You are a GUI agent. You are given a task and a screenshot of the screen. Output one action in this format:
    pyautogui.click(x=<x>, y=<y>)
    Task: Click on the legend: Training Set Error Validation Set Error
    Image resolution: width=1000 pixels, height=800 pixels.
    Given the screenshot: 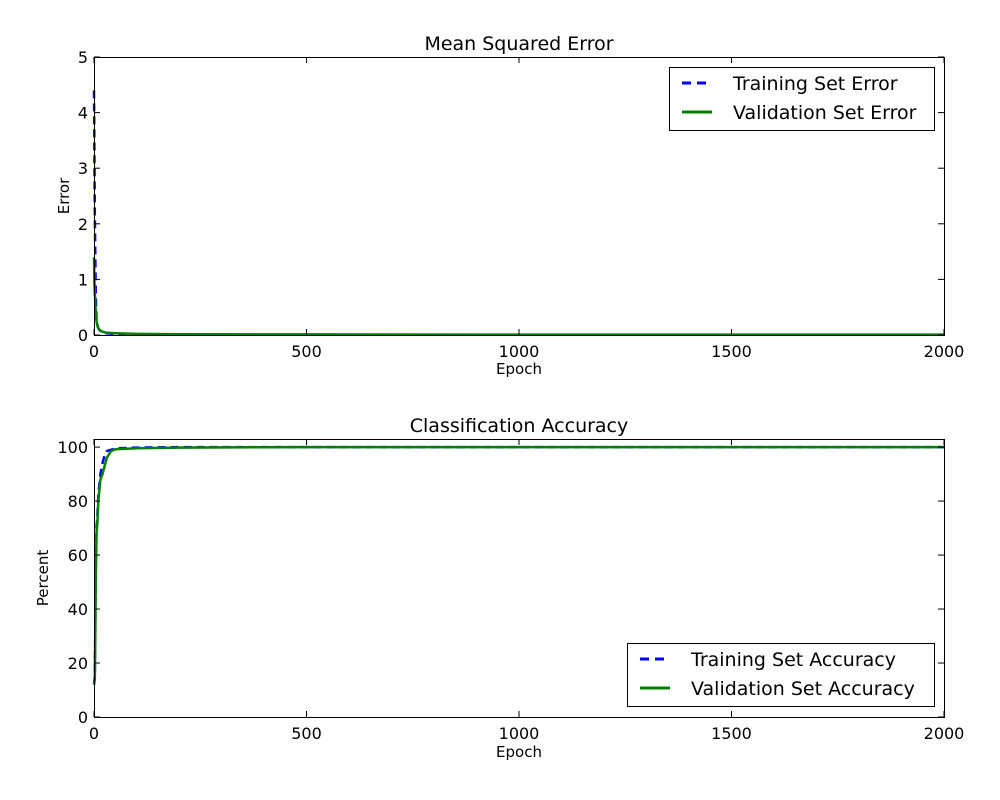 What is the action you would take?
    pyautogui.click(x=802, y=99)
    